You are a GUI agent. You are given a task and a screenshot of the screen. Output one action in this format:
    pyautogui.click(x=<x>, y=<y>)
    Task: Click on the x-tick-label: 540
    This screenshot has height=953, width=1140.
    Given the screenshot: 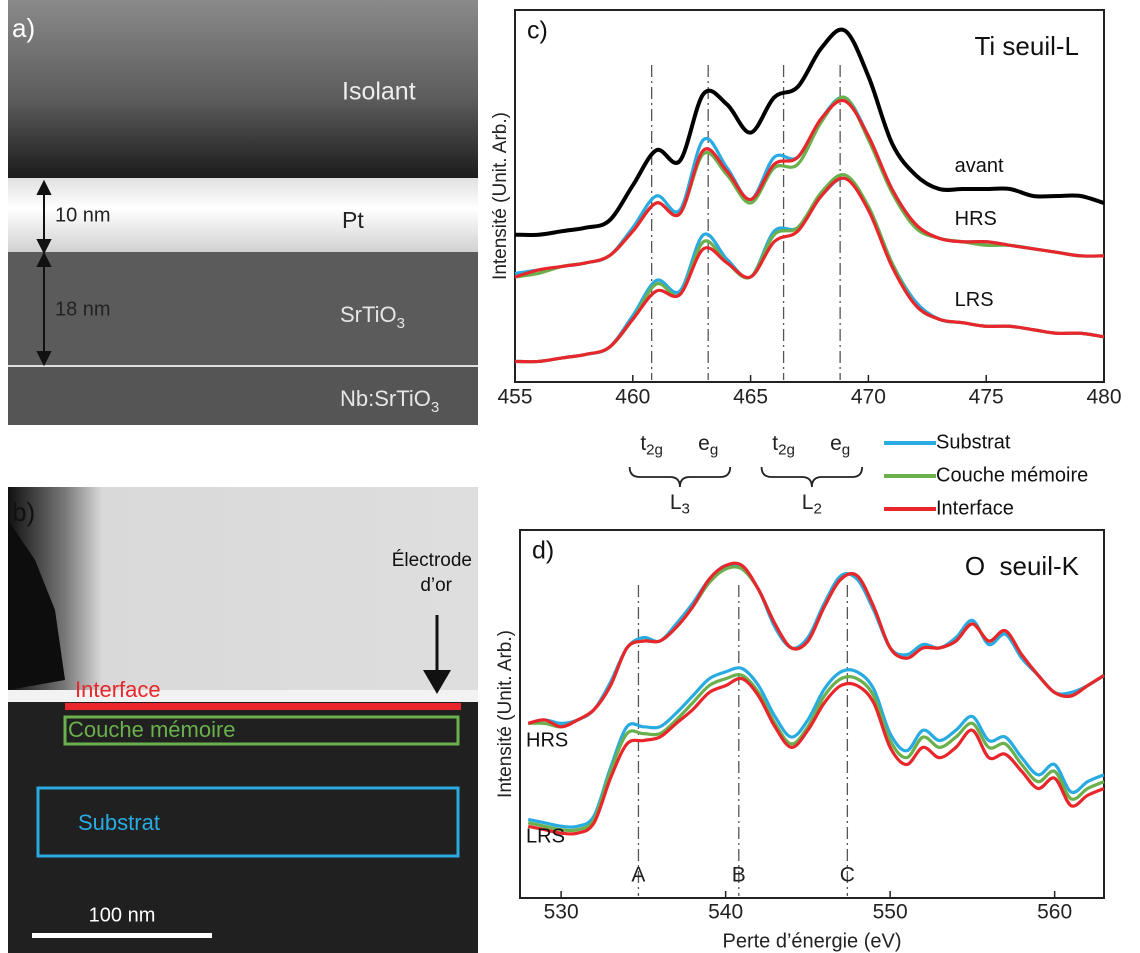 What is the action you would take?
    pyautogui.click(x=725, y=912)
    